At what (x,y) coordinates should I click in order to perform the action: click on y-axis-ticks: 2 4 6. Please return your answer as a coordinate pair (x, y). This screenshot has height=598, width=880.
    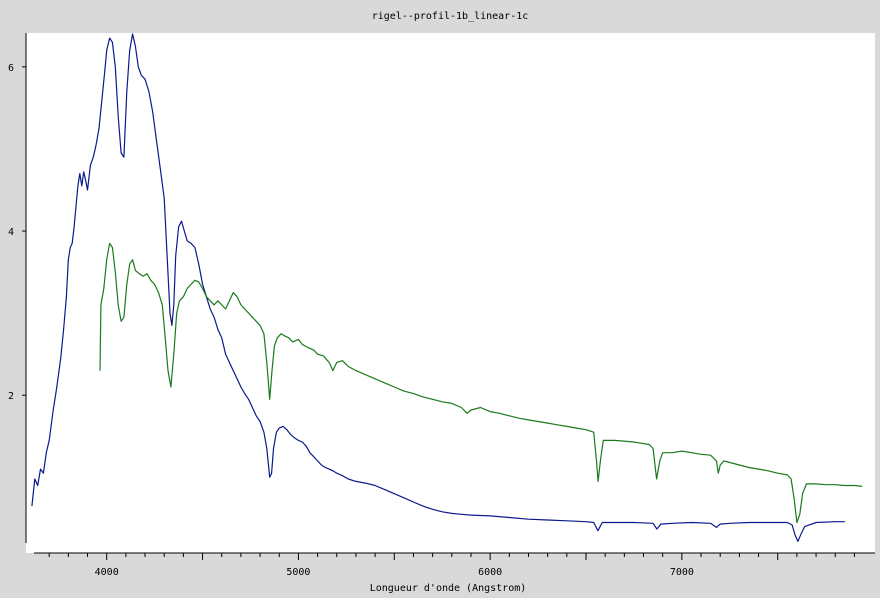
    Looking at the image, I should click on (17, 232).